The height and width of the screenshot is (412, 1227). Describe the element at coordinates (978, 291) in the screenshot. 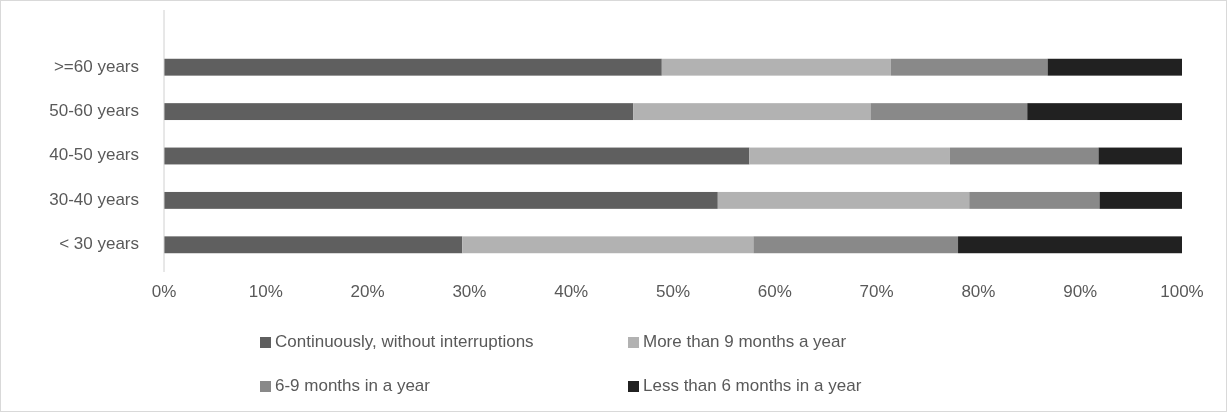

I see `x-tick-label: 80%` at that location.